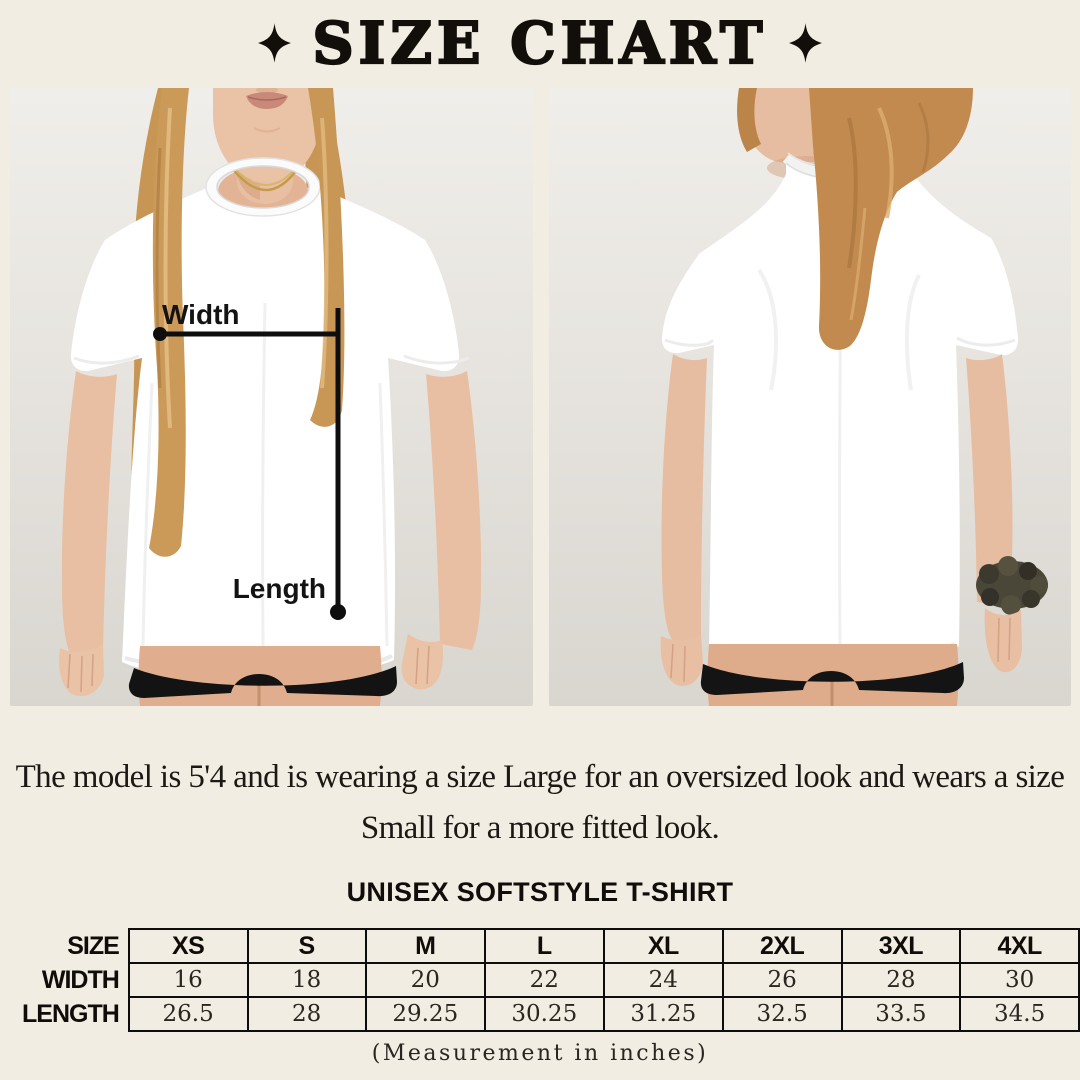 This screenshot has width=1080, height=1080. Describe the element at coordinates (544, 946) in the screenshot. I see `size-cell: L` at that location.